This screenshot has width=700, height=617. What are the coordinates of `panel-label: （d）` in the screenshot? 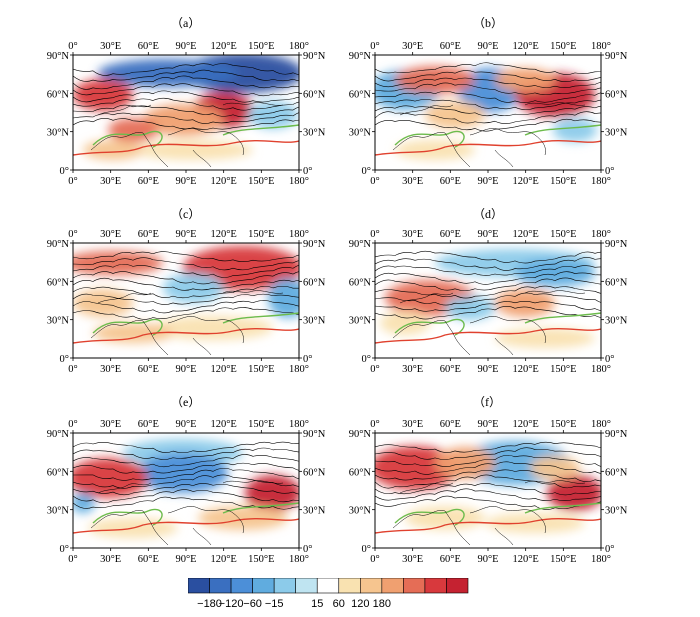 It's located at (488, 214).